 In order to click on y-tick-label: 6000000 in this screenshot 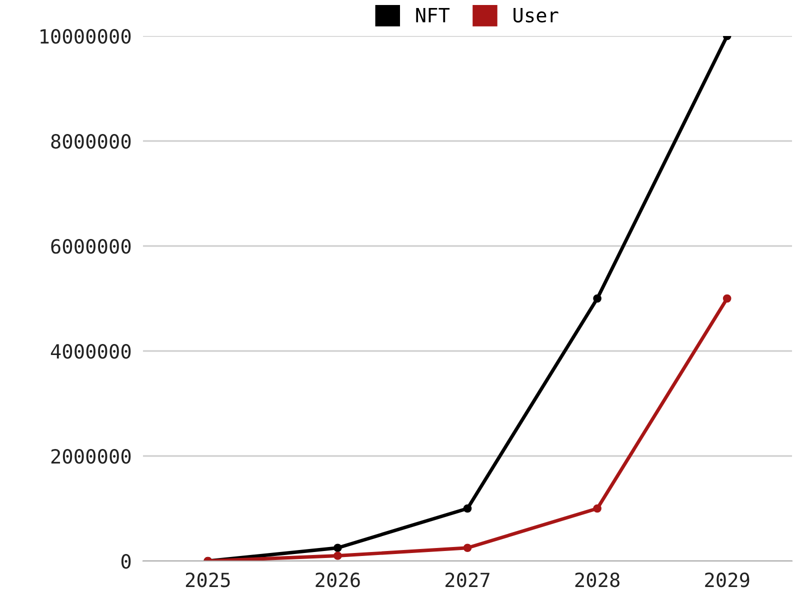, I will do `click(91, 246)`.